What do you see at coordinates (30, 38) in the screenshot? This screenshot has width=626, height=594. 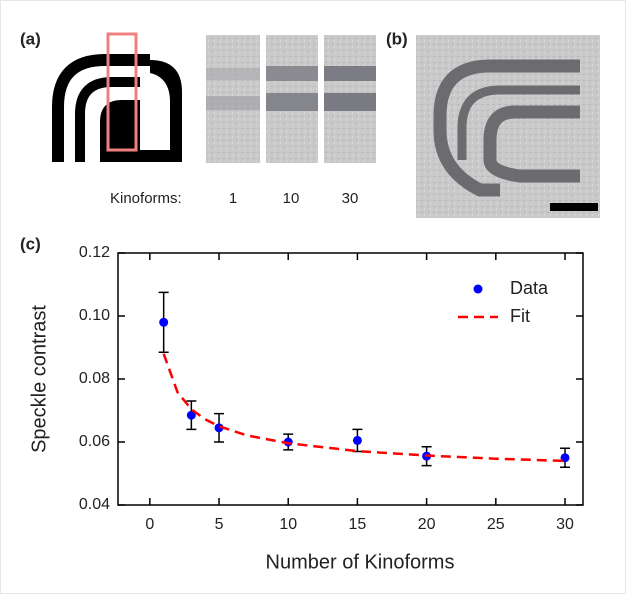 I see `panel-label: (a)` at bounding box center [30, 38].